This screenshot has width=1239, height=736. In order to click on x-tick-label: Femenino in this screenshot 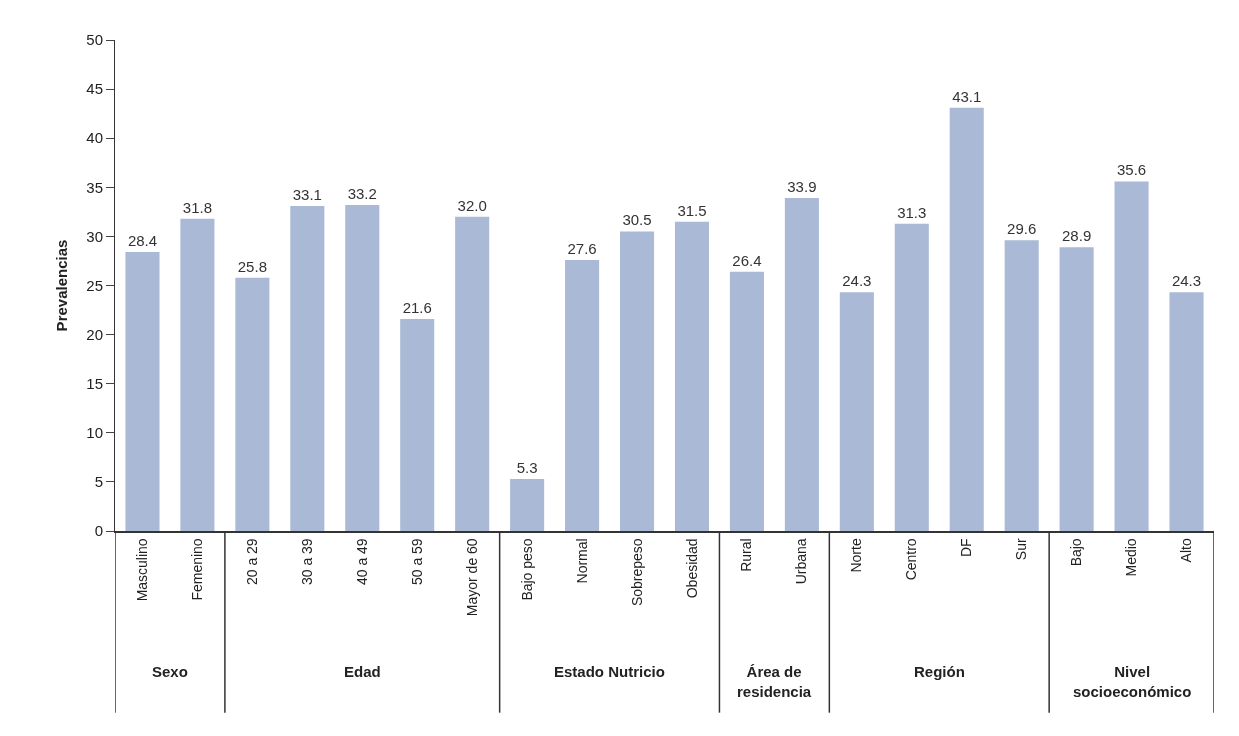, I will do `click(196, 569)`.